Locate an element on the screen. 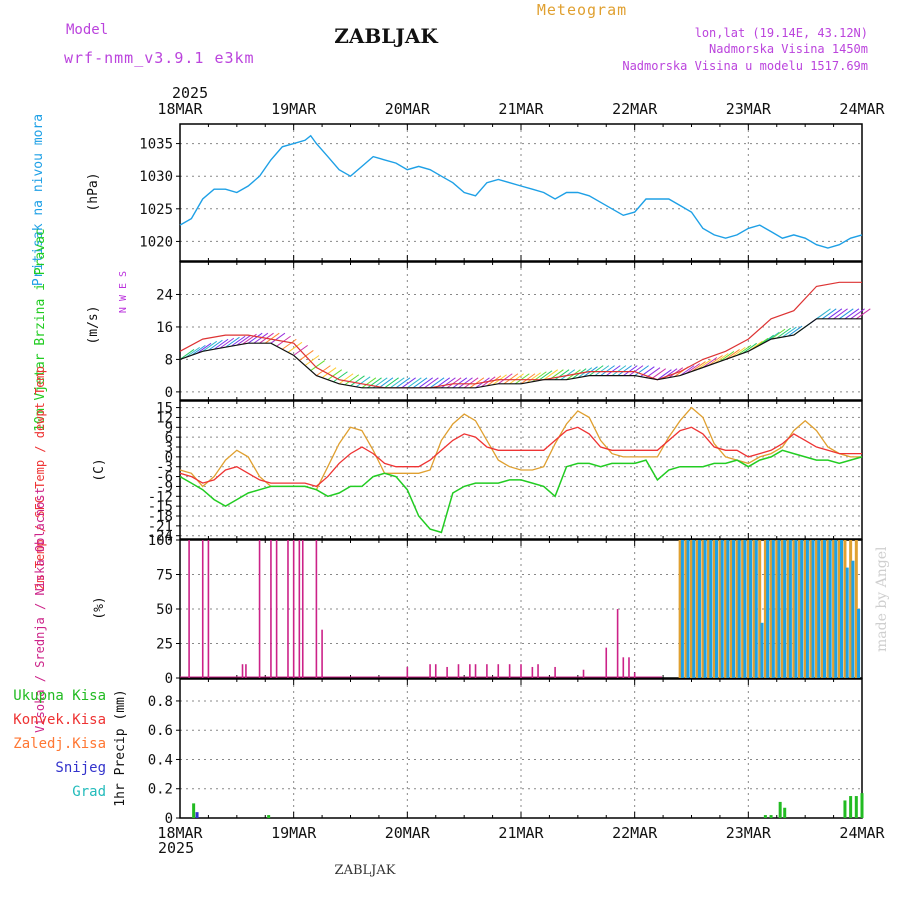 Image resolution: width=900 pixels, height=900 pixels. altitude-text: Nadmorska Visina 1450m is located at coordinates (788, 49).